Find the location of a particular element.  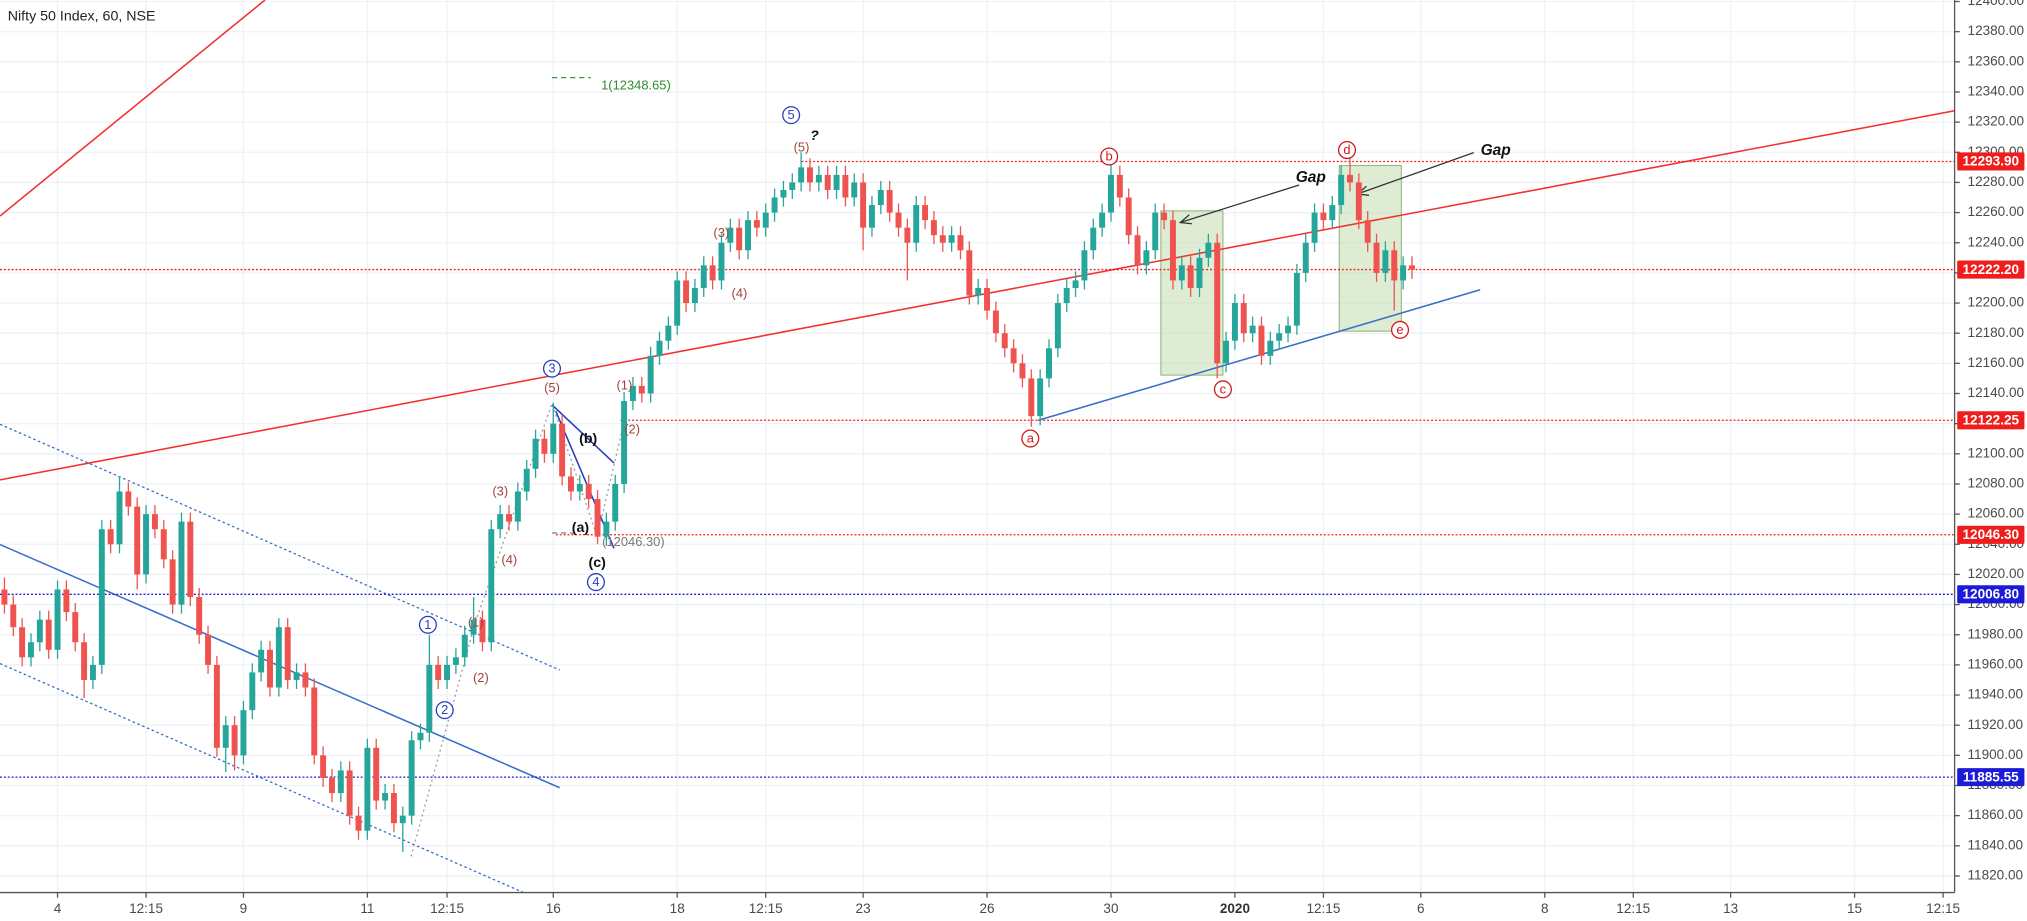

annotation: (a) is located at coordinates (581, 528).